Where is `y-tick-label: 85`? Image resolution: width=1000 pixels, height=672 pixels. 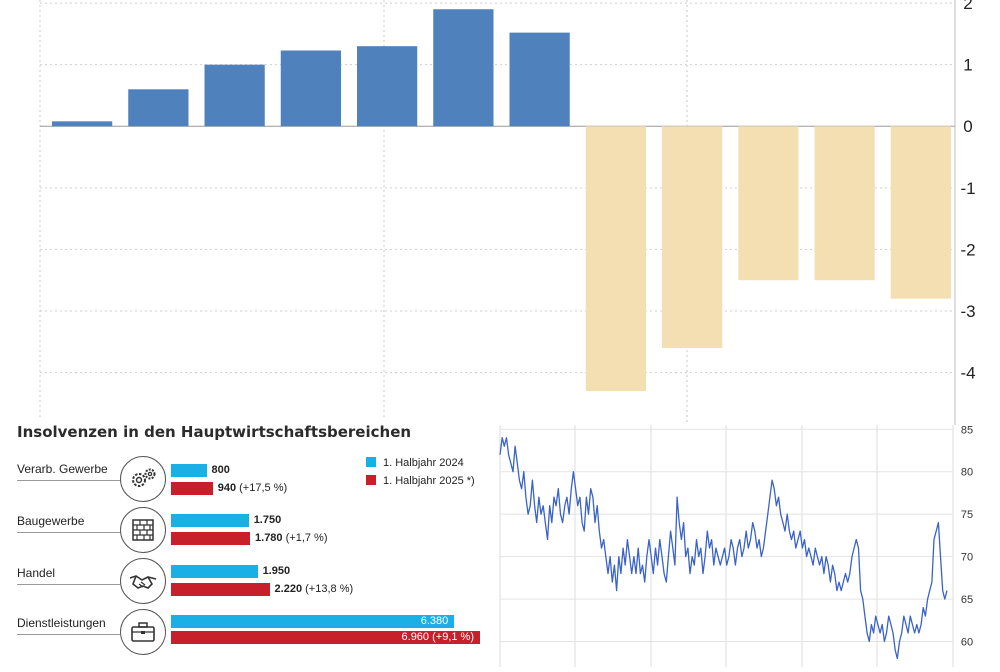 y-tick-label: 85 is located at coordinates (967, 430).